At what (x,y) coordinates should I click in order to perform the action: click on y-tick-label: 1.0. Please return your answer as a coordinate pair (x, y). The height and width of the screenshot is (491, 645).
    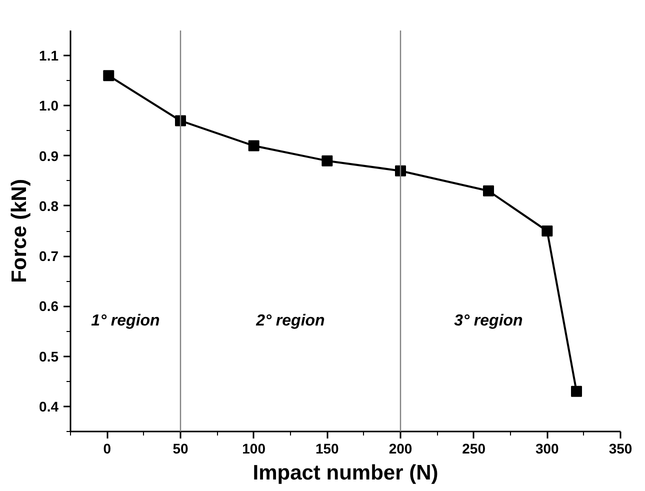
    Looking at the image, I should click on (49, 106).